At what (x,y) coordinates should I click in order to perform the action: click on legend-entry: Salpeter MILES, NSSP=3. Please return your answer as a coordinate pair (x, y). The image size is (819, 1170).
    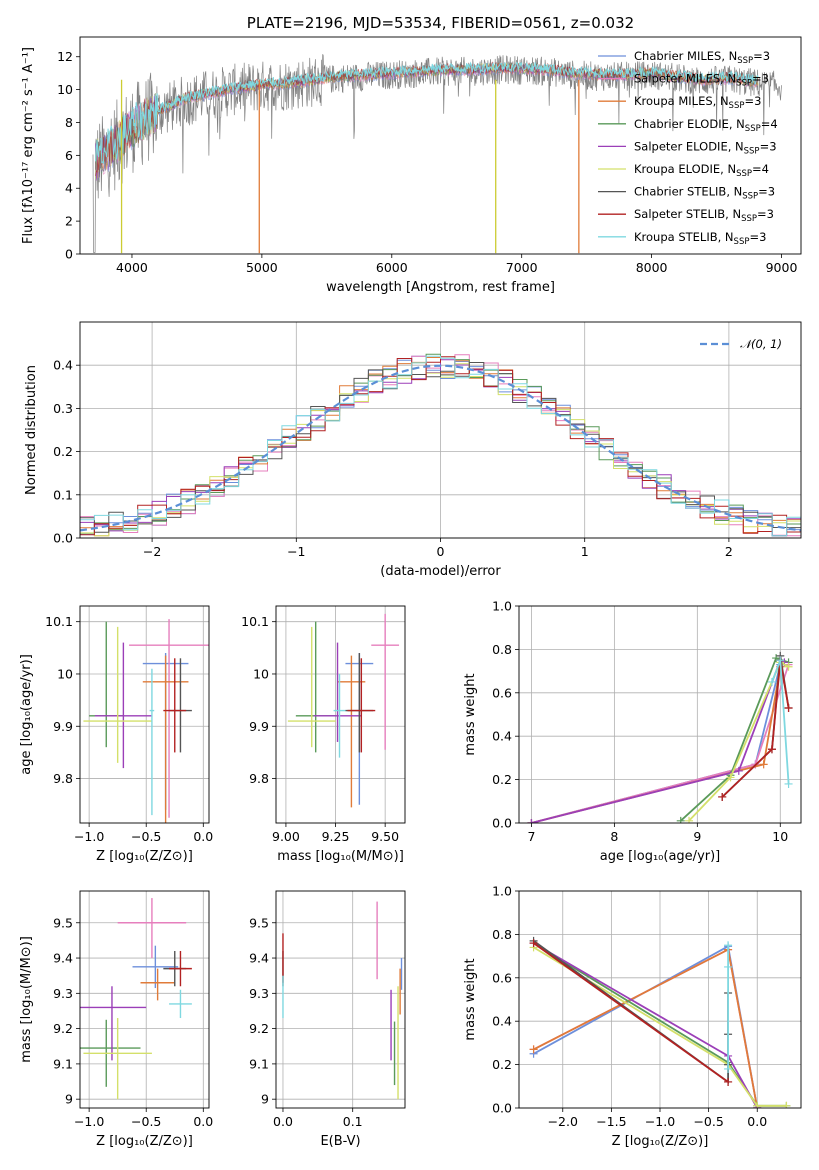
    Looking at the image, I should click on (701, 80).